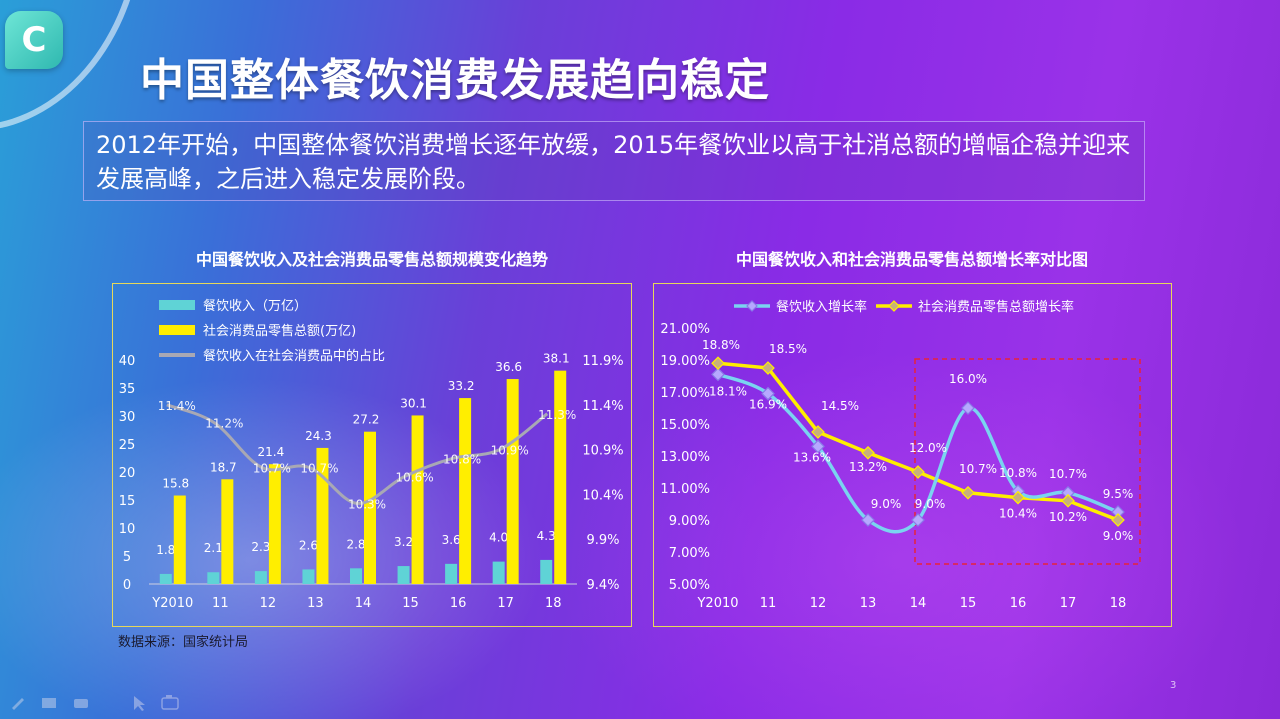 The height and width of the screenshot is (719, 1280). What do you see at coordinates (1068, 603) in the screenshot?
I see `chart2-x-tick-label: 17` at bounding box center [1068, 603].